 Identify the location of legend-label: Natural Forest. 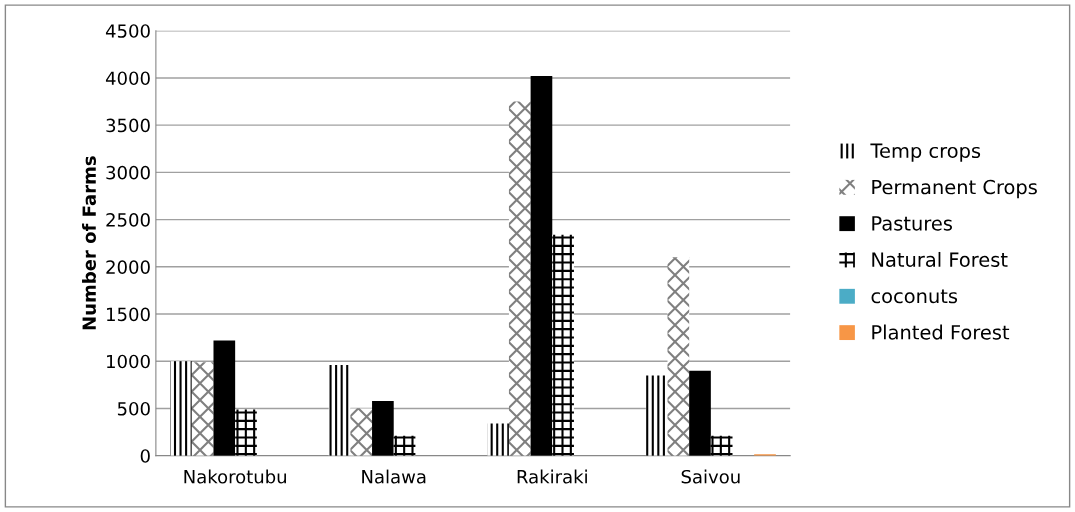
(940, 259).